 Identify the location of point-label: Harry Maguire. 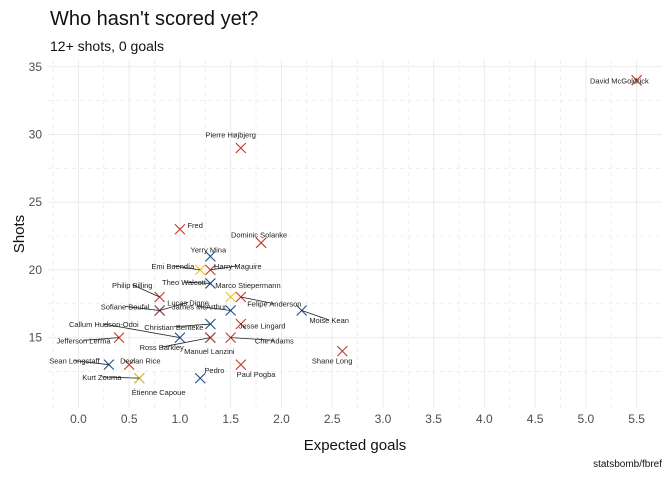
(238, 266).